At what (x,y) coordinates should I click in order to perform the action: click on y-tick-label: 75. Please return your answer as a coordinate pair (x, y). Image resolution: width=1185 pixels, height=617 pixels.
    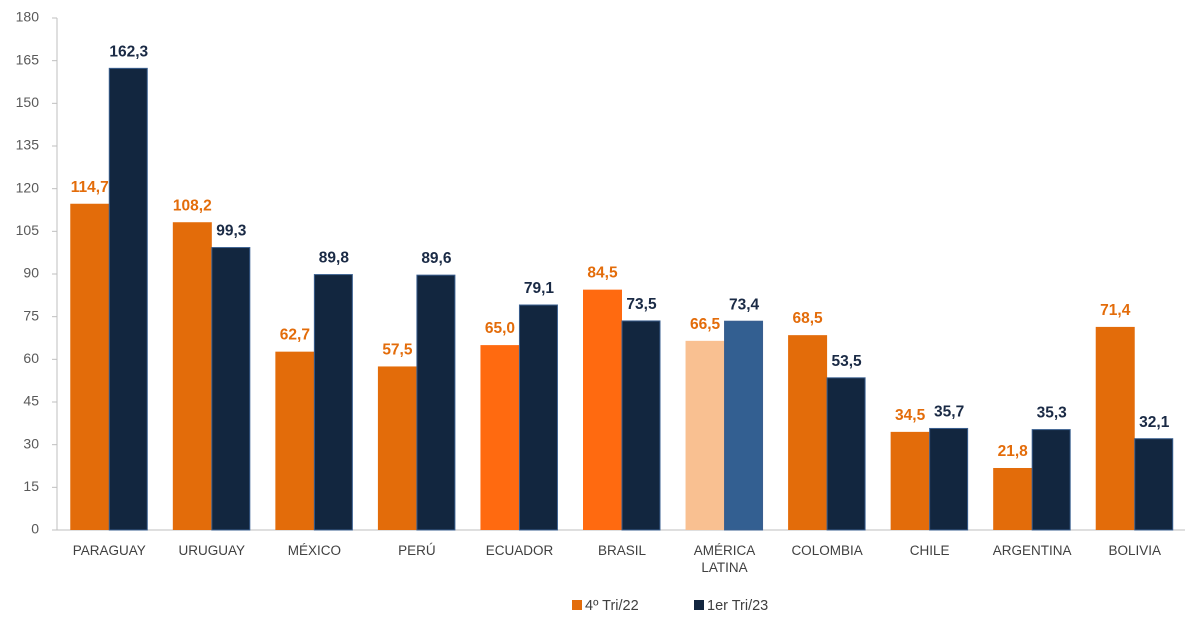
    Looking at the image, I should click on (31, 315).